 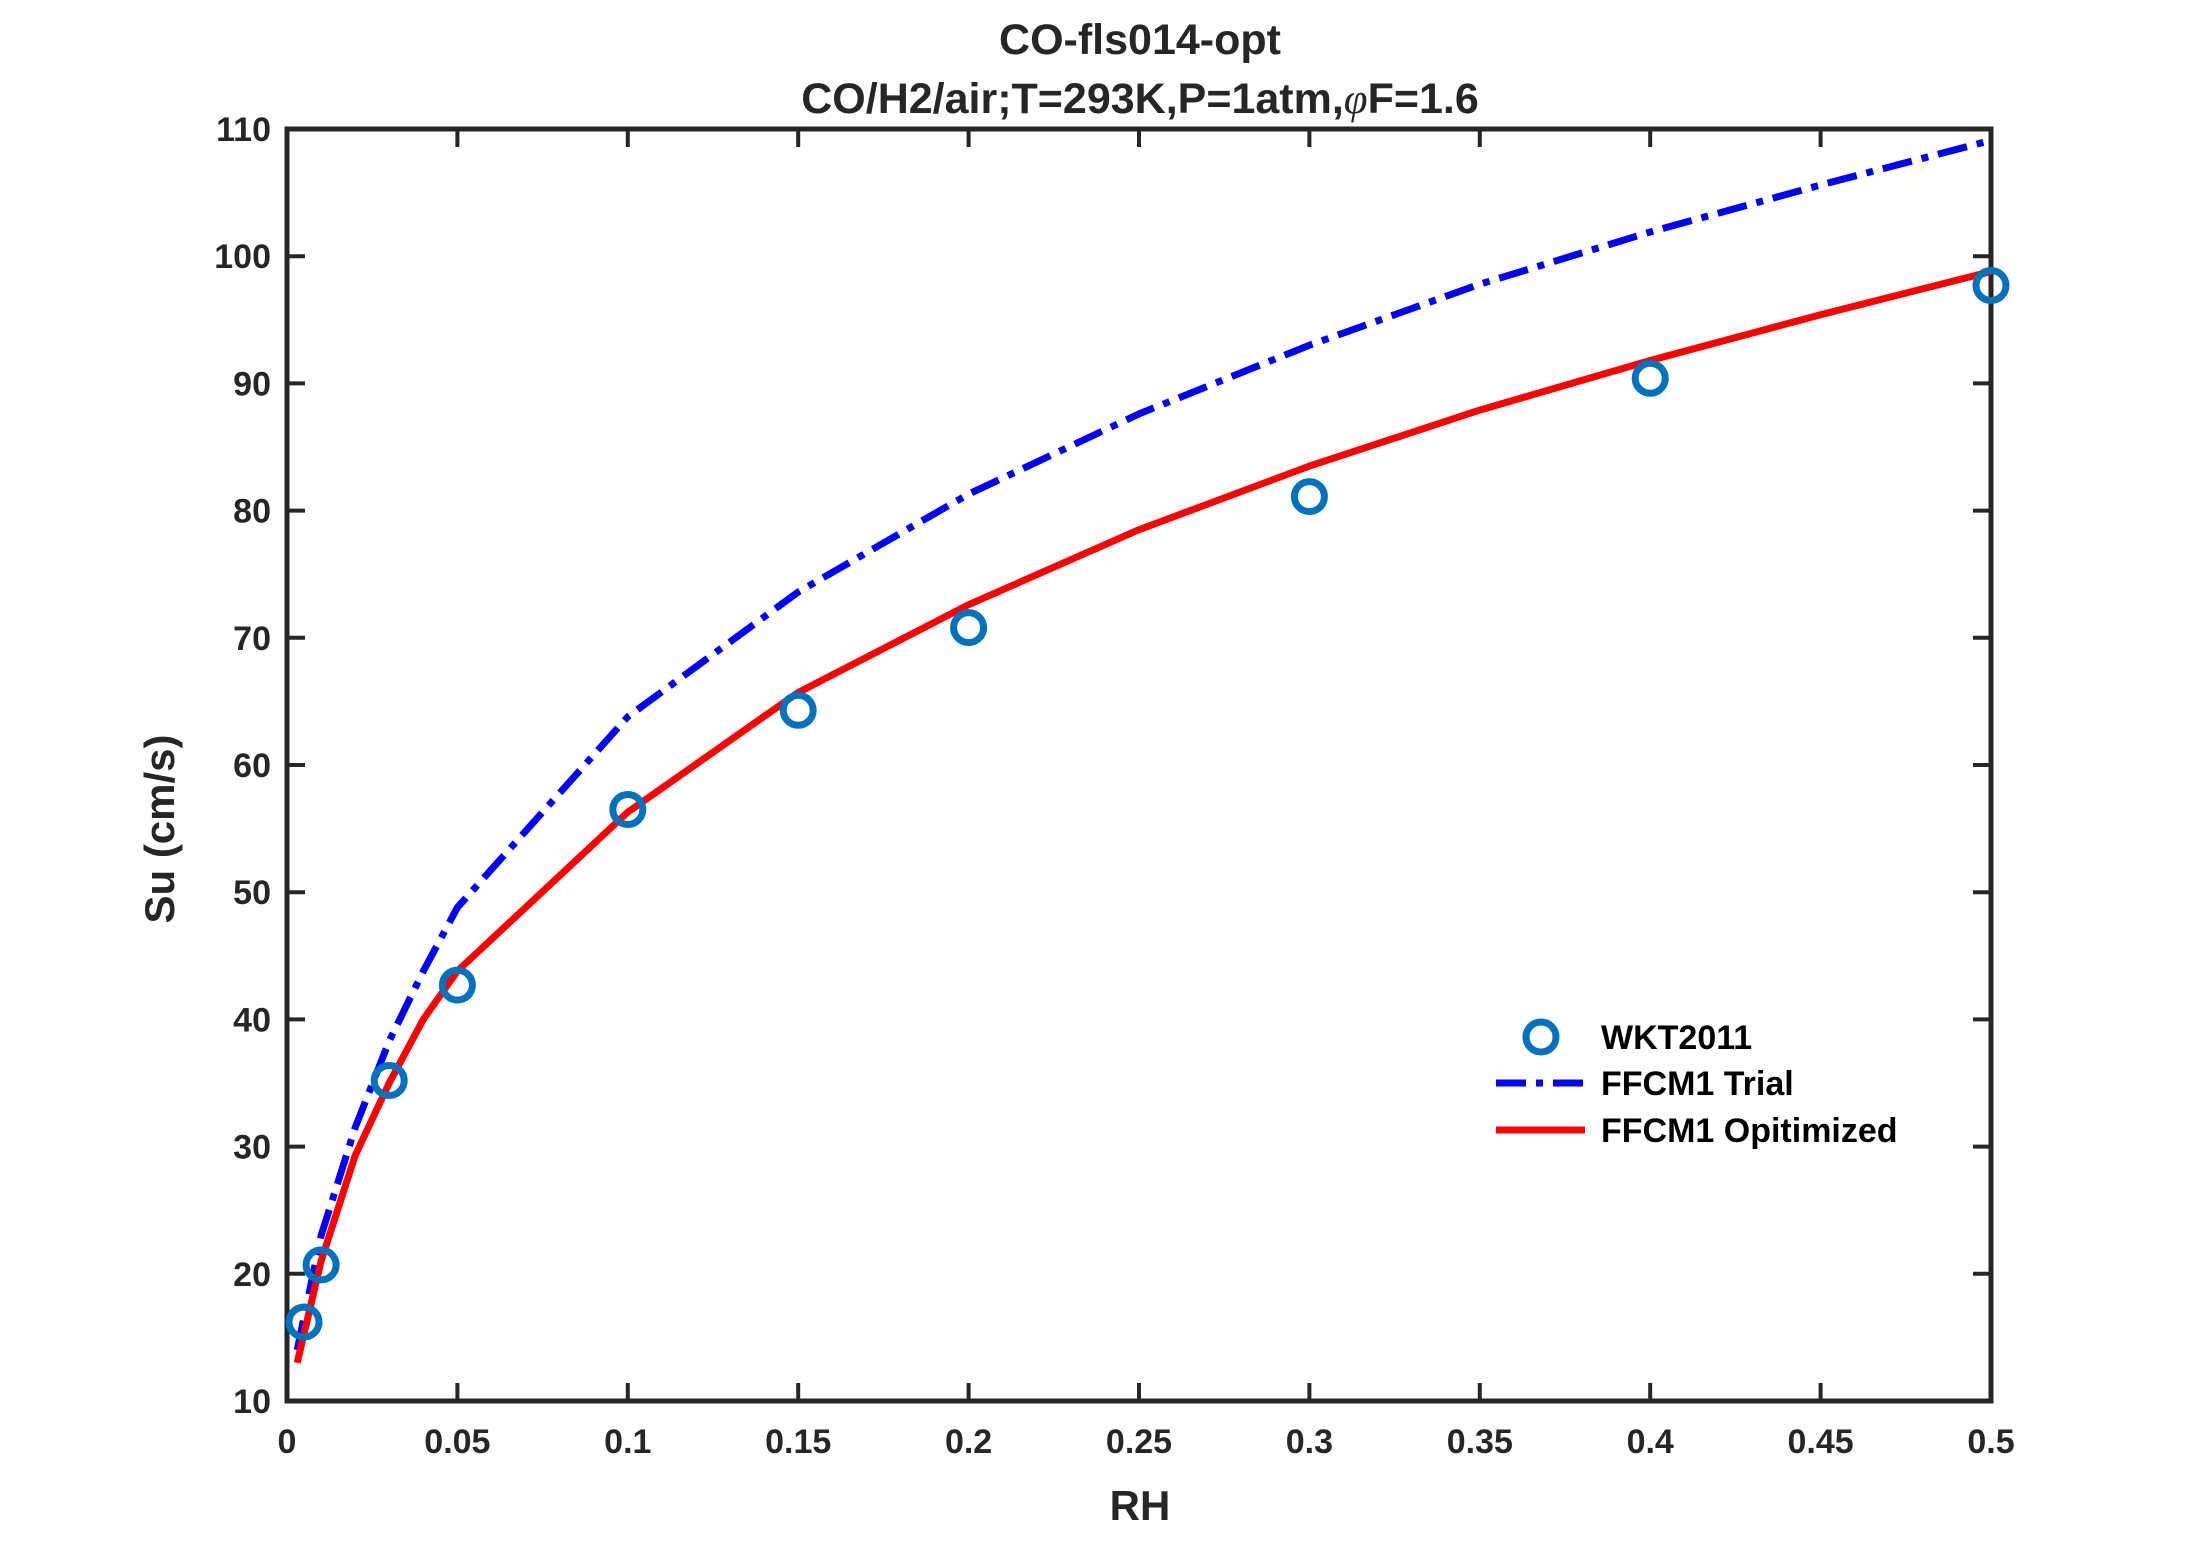 I want to click on x-tick-label: 0.25, so click(x=1139, y=1442).